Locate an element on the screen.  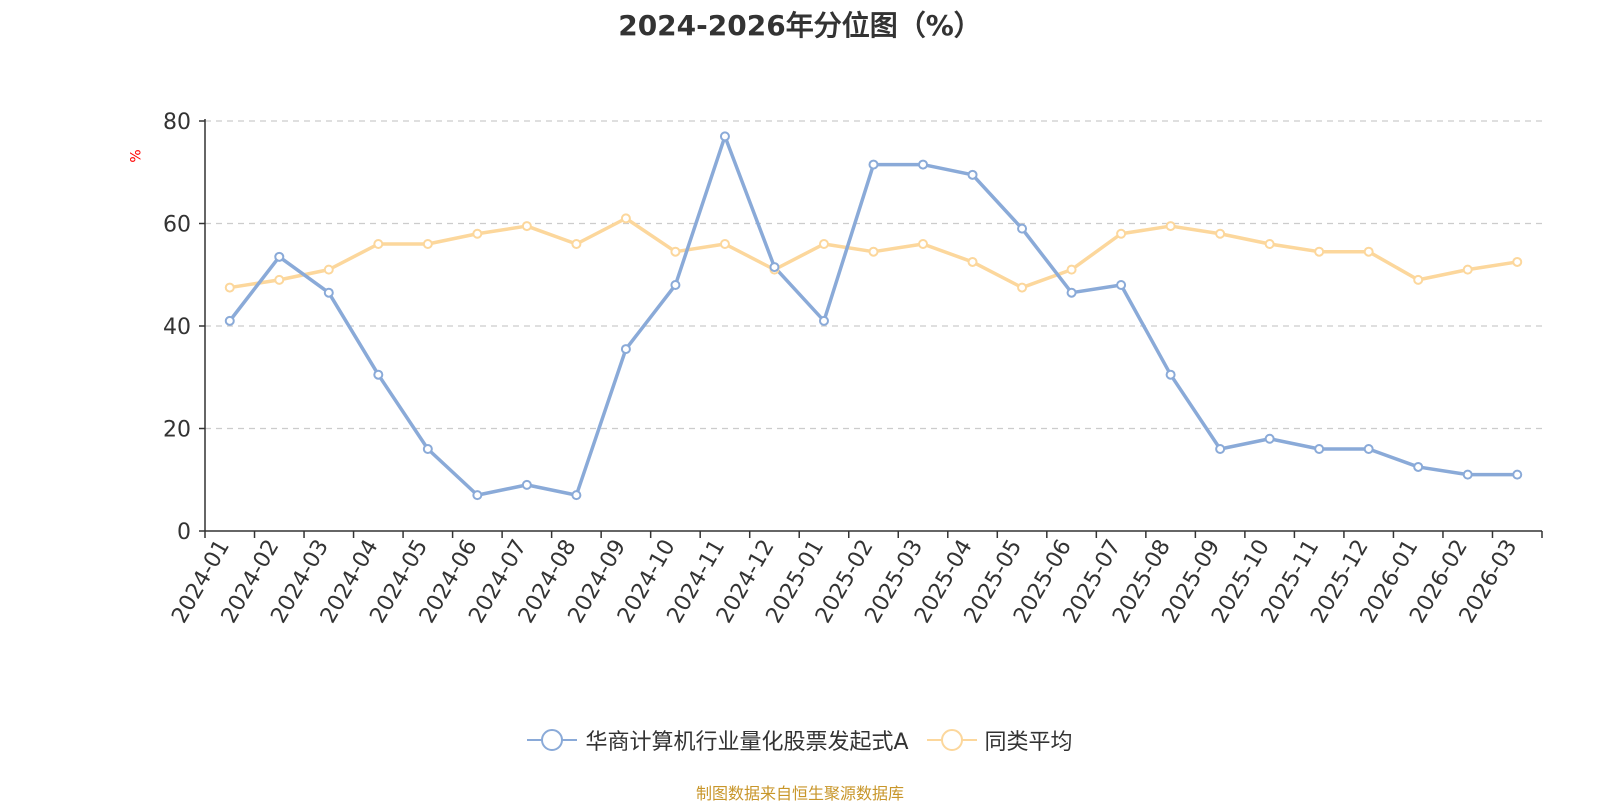
data-source-note: 制图数据来自恒生聚源数据库 is located at coordinates (799, 793).